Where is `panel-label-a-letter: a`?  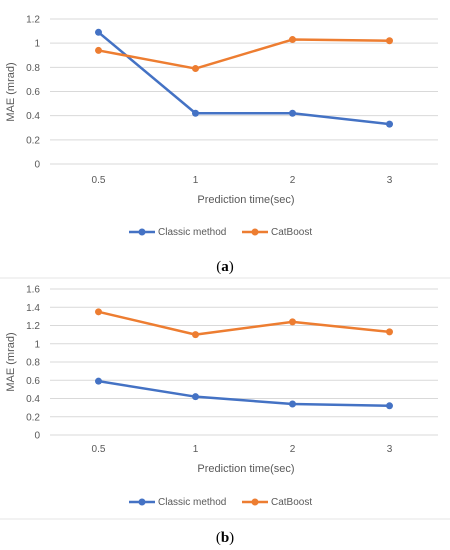
panel-label-a-letter: a is located at coordinates (225, 267).